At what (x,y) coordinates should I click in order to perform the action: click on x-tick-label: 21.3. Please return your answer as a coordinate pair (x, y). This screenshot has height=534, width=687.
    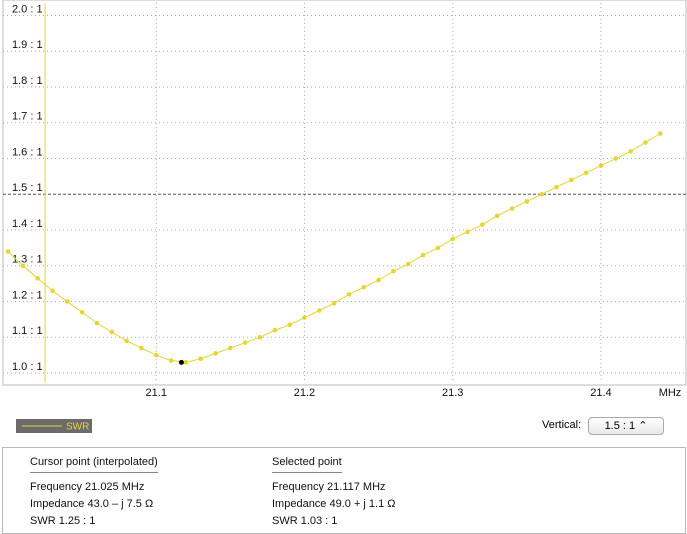
    Looking at the image, I should click on (452, 393).